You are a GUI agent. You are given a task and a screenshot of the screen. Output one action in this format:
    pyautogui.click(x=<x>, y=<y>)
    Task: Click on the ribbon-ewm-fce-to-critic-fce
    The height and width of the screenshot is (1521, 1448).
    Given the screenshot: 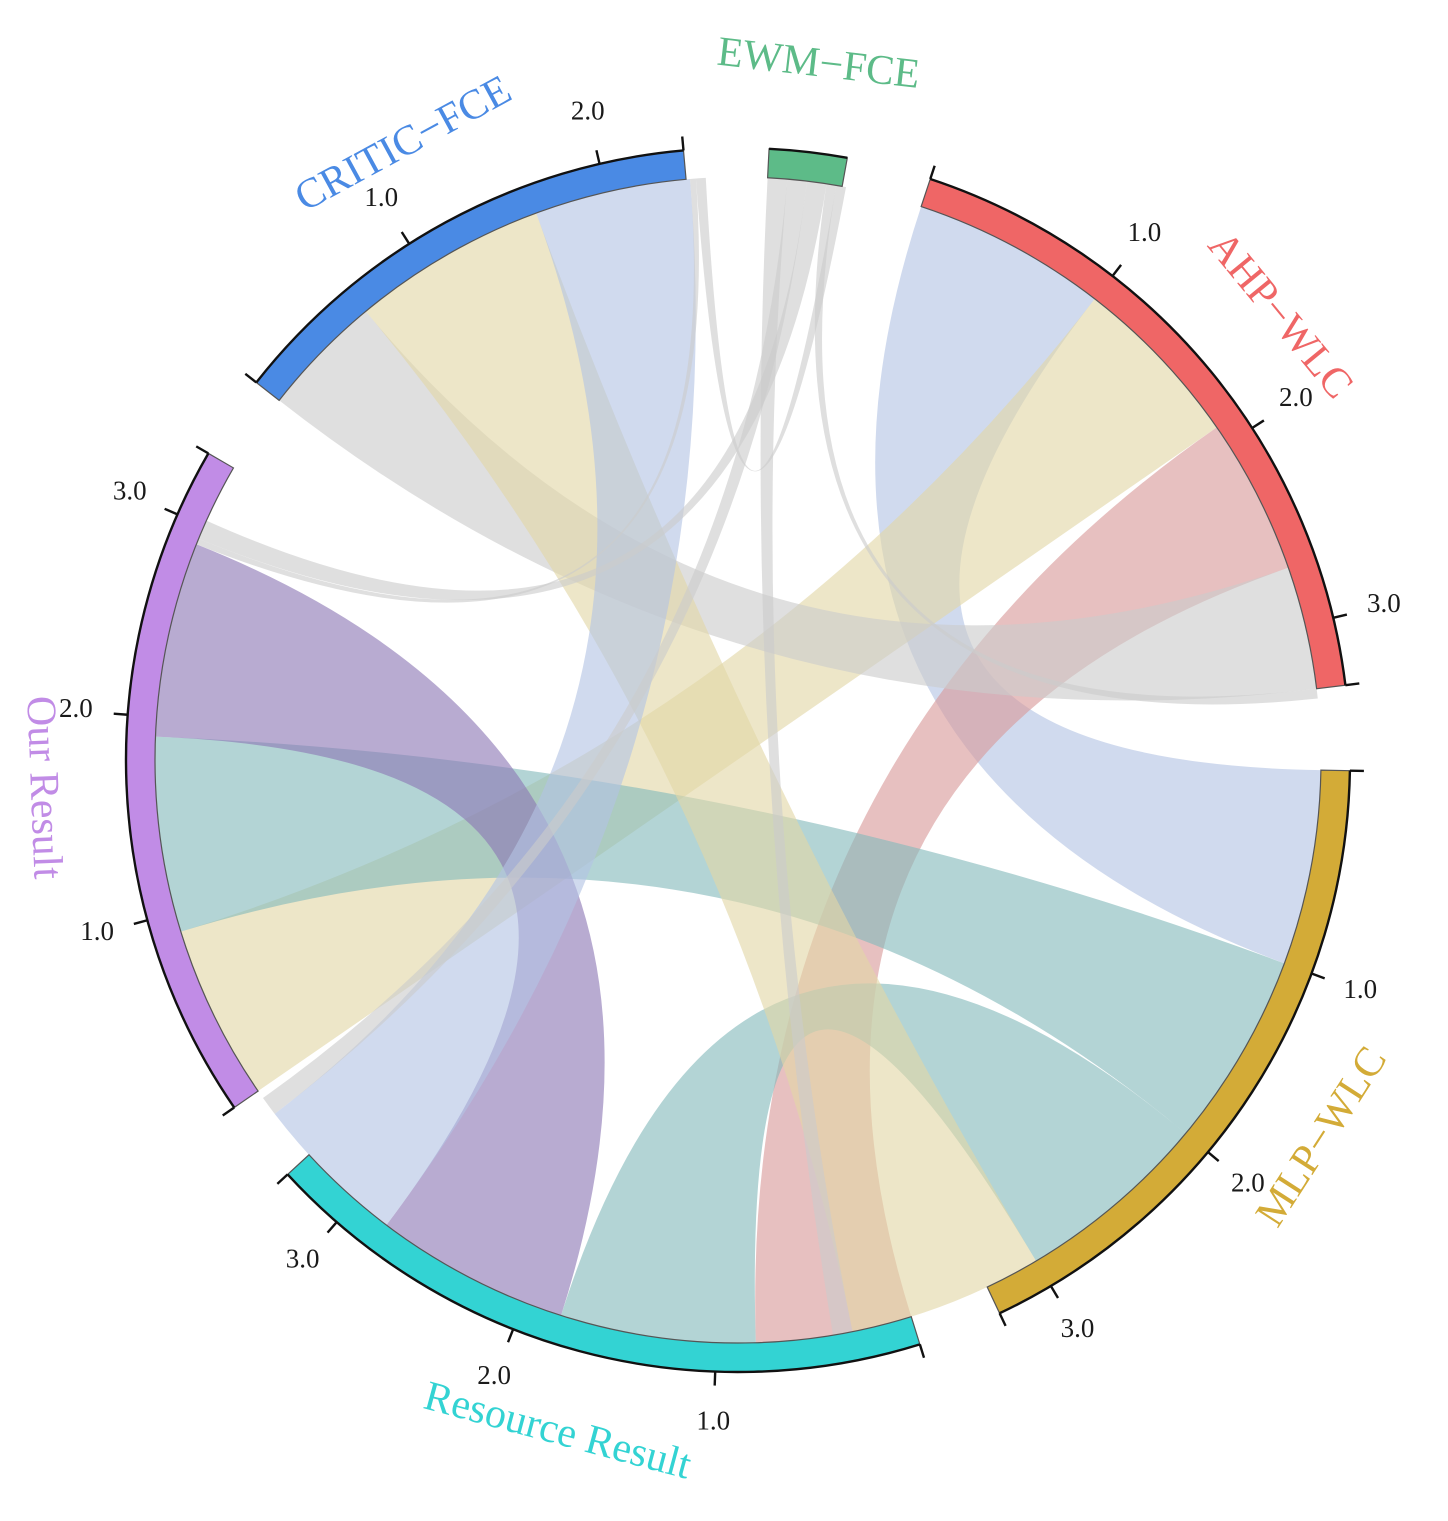 What is the action you would take?
    pyautogui.click(x=771, y=324)
    